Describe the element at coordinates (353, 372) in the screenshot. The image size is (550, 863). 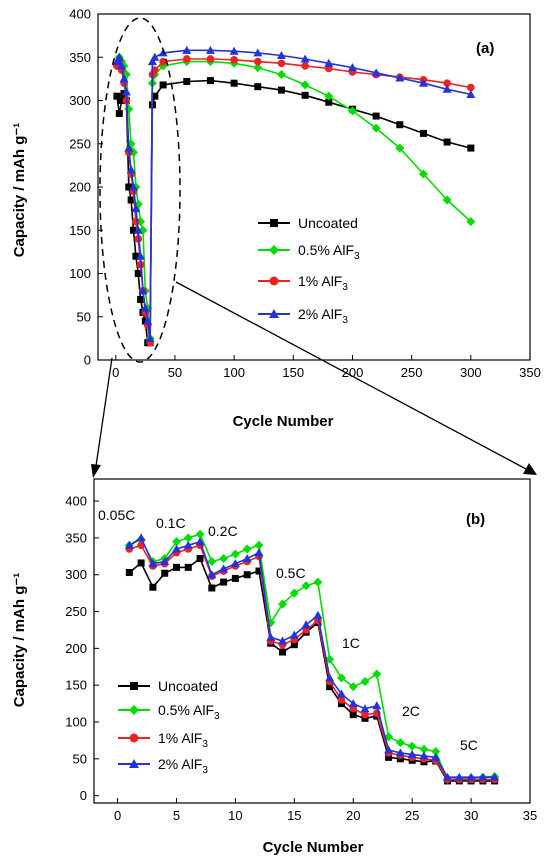
I see `x-tick-label-a: 200` at that location.